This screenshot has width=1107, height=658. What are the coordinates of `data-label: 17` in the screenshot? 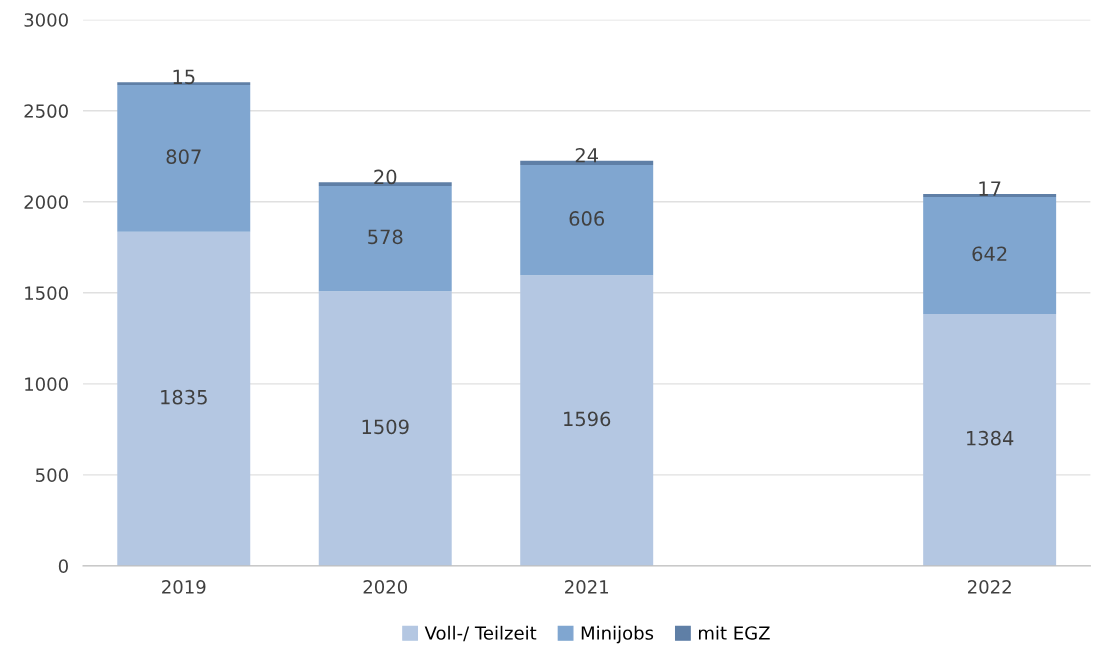 It's located at (990, 188).